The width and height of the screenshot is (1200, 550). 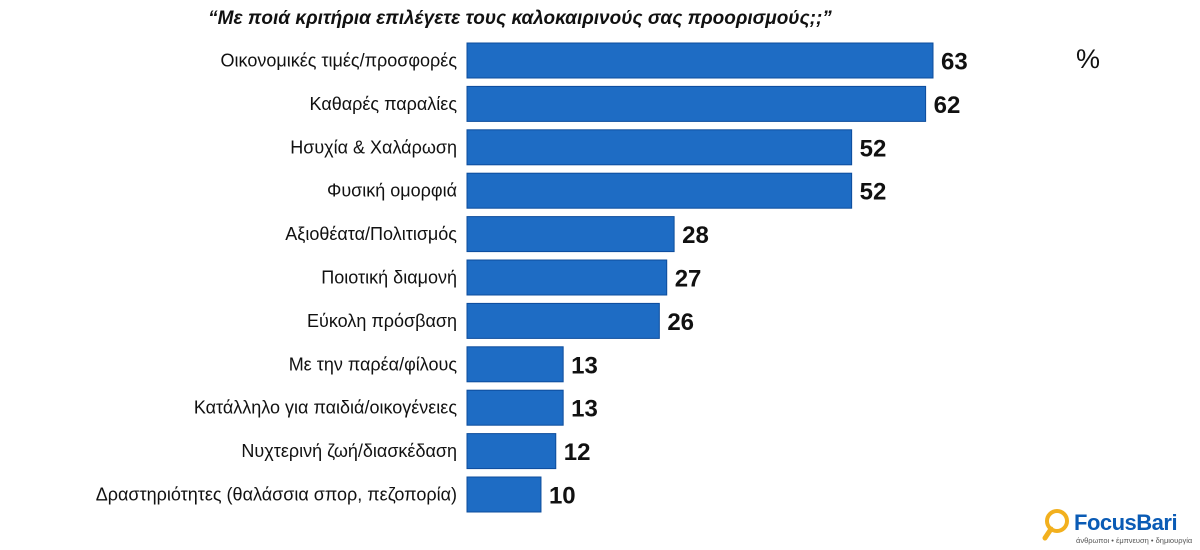 I want to click on value-label: 63, so click(x=954, y=62).